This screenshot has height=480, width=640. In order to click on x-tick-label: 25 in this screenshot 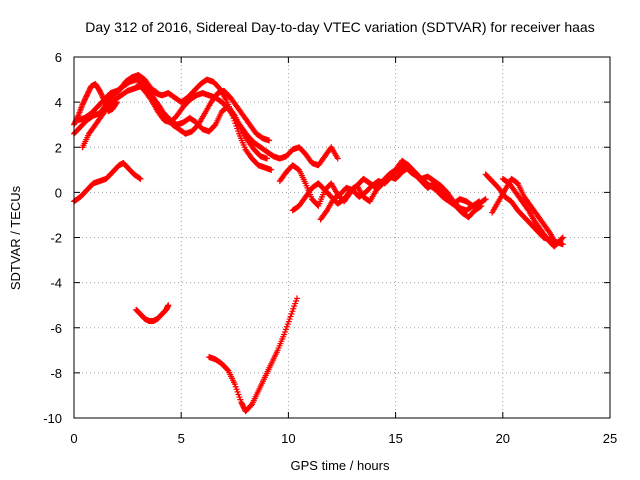, I will do `click(610, 438)`.